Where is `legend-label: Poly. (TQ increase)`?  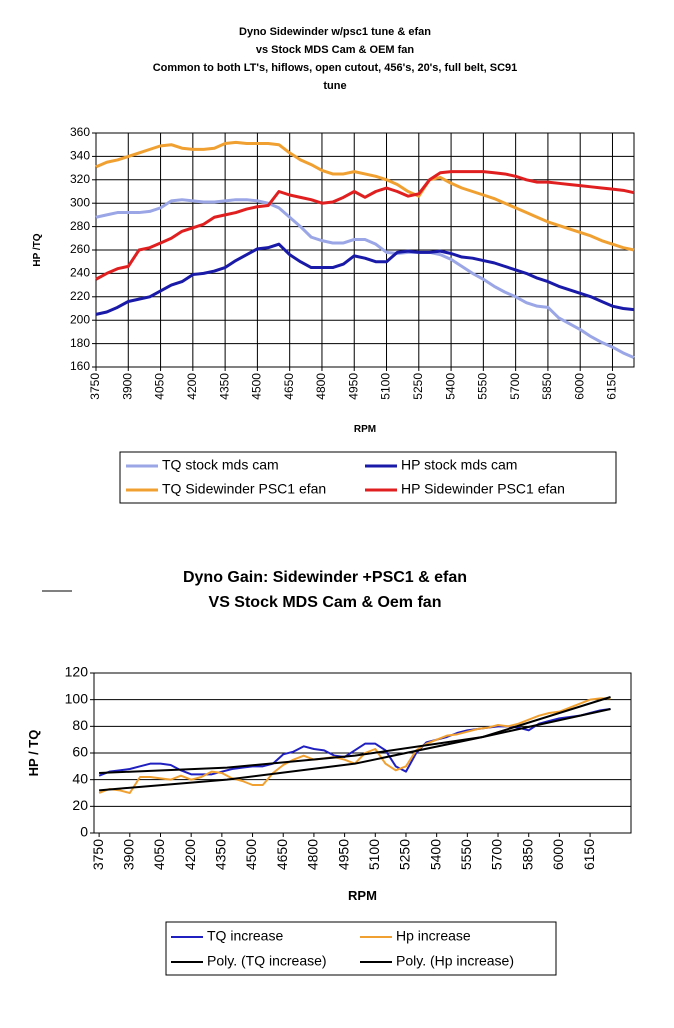
legend-label: Poly. (TQ increase) is located at coordinates (267, 961).